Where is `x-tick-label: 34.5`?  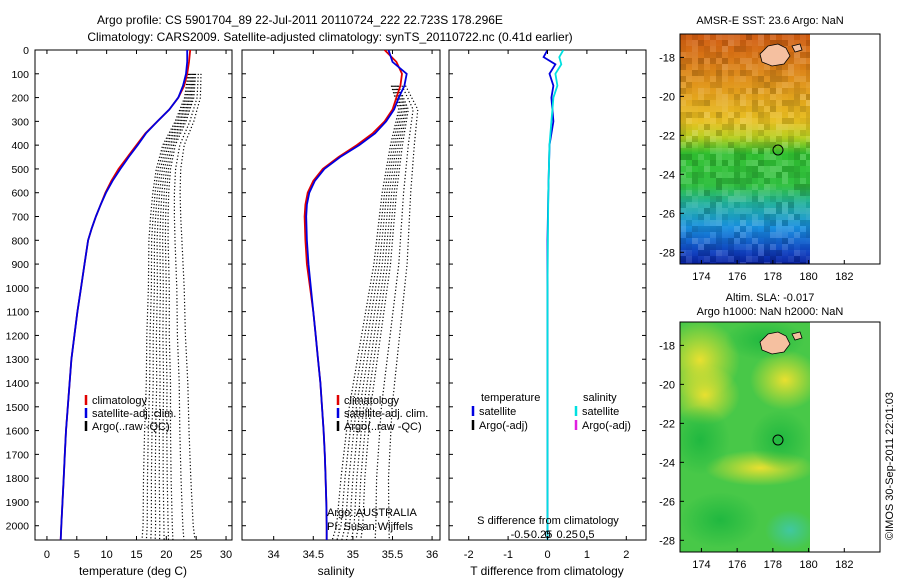
x-tick-label: 34.5 is located at coordinates (313, 555).